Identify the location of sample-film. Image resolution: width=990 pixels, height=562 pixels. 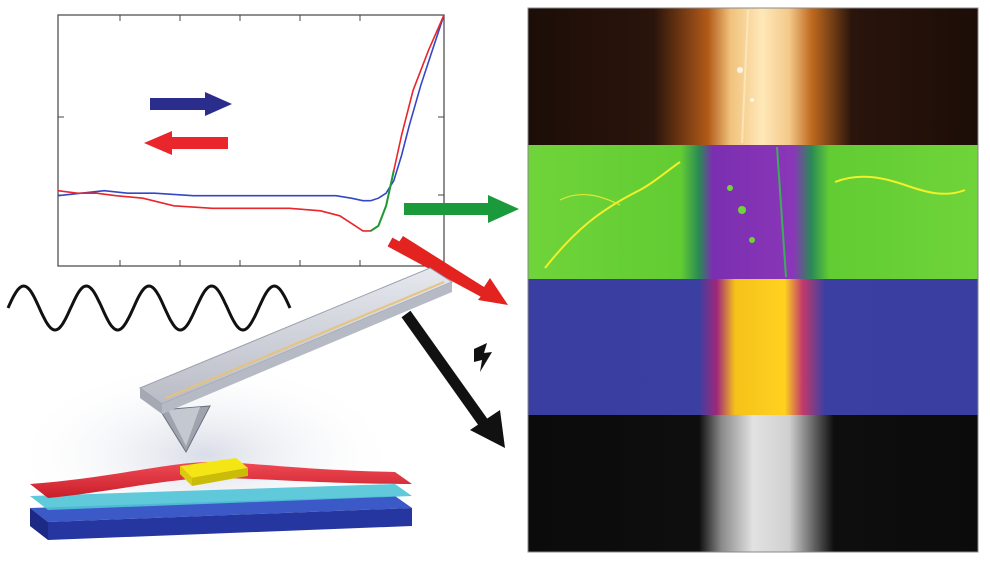
(221, 480).